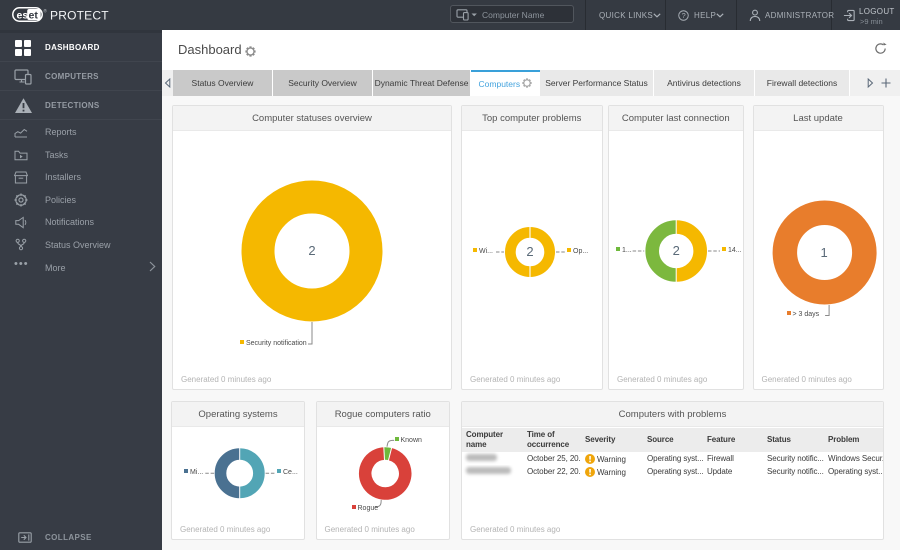  Describe the element at coordinates (34, 15) in the screenshot. I see `svg-text: et` at that location.